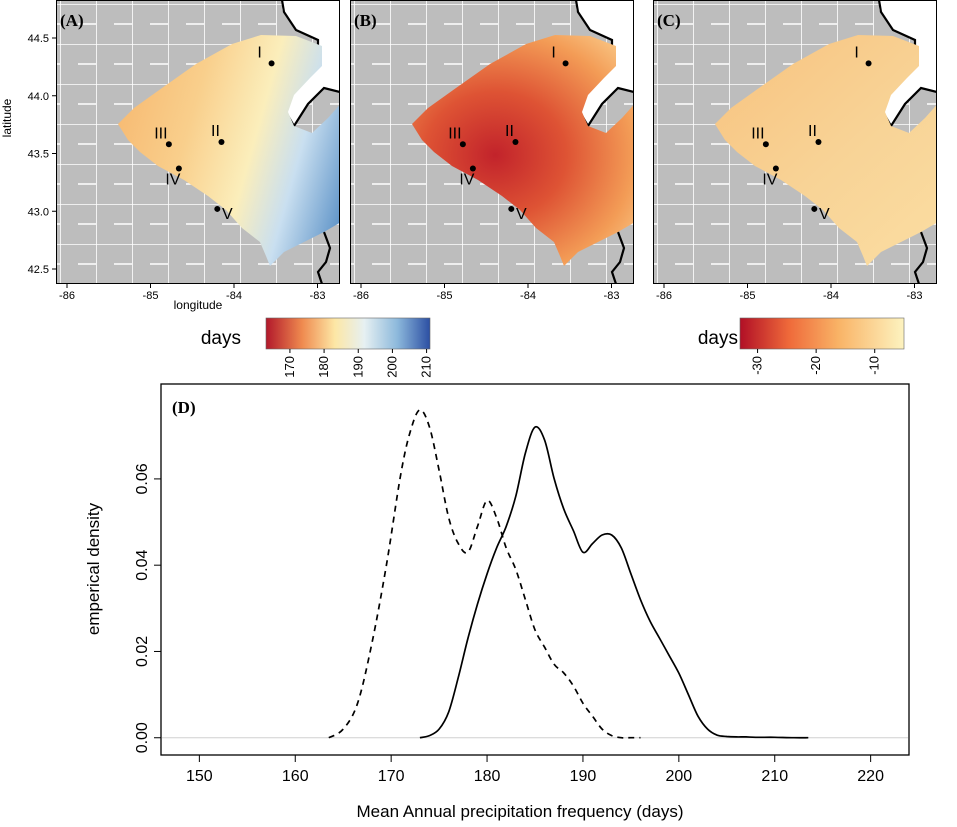 Image resolution: width=957 pixels, height=827 pixels. I want to click on y-tick-label: 0.04, so click(142, 565).